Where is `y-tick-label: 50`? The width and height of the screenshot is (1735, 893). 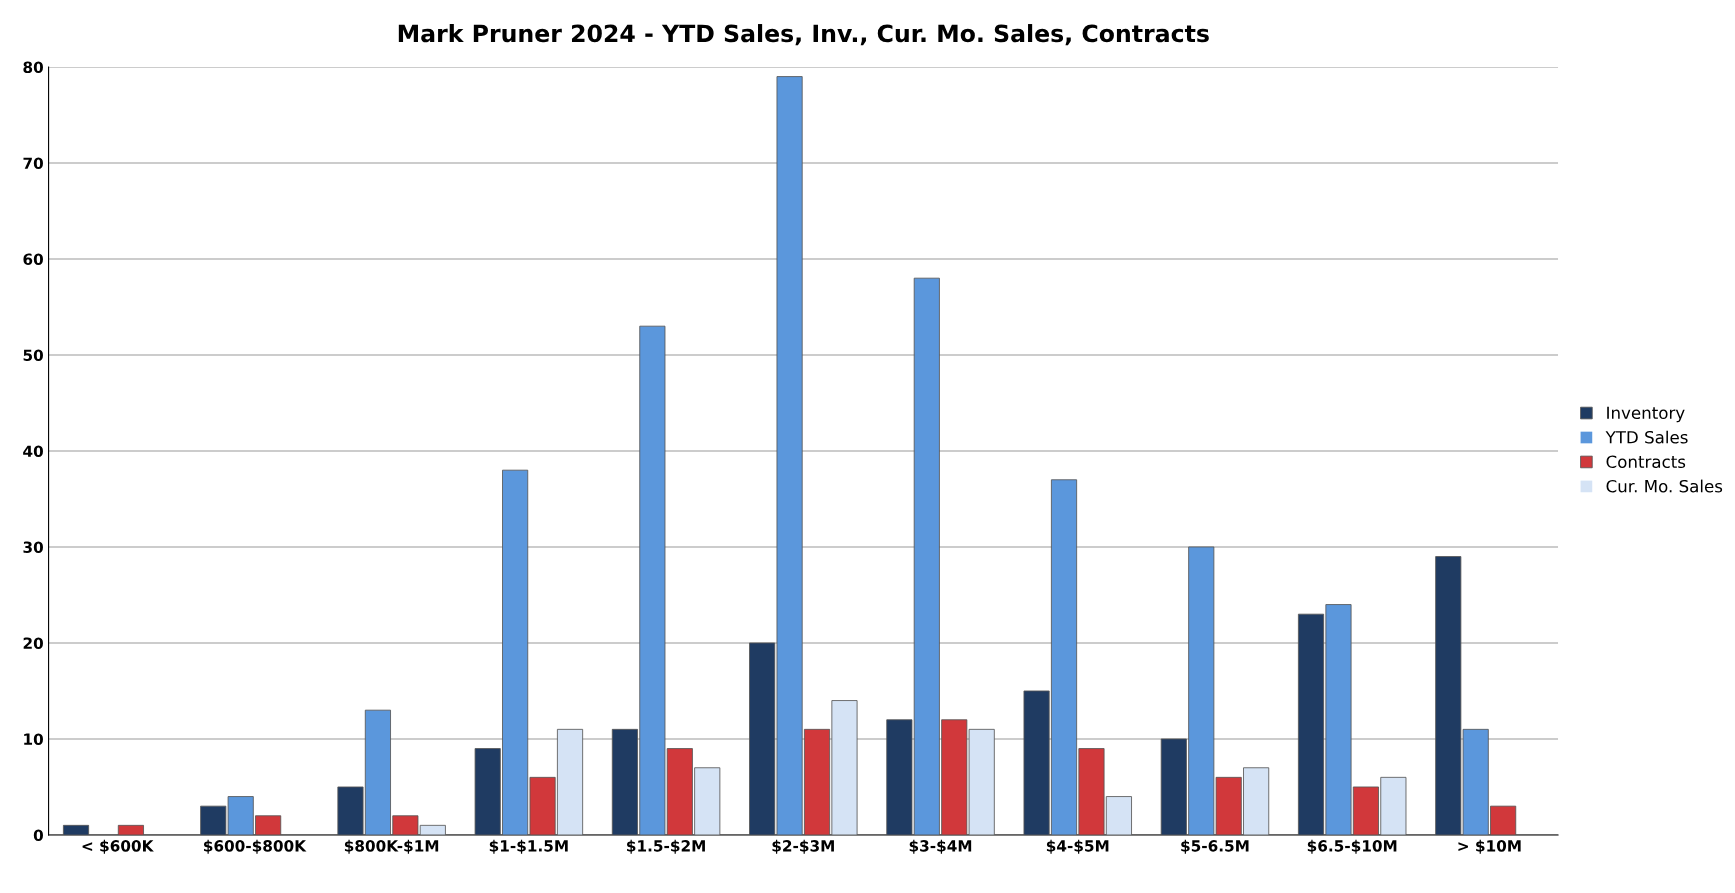
y-tick-label: 50 is located at coordinates (33, 355).